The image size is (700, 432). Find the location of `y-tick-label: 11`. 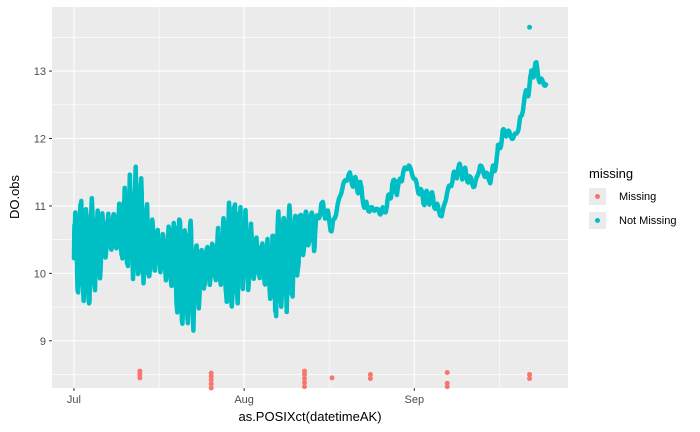

y-tick-label: 11 is located at coordinates (40, 207).